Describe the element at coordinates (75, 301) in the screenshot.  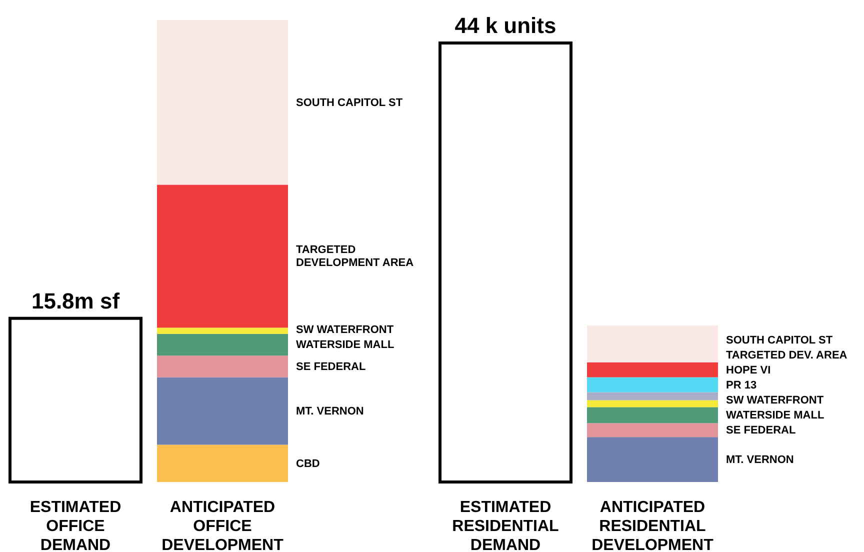
I see `data-label: 15.8m sf` at that location.